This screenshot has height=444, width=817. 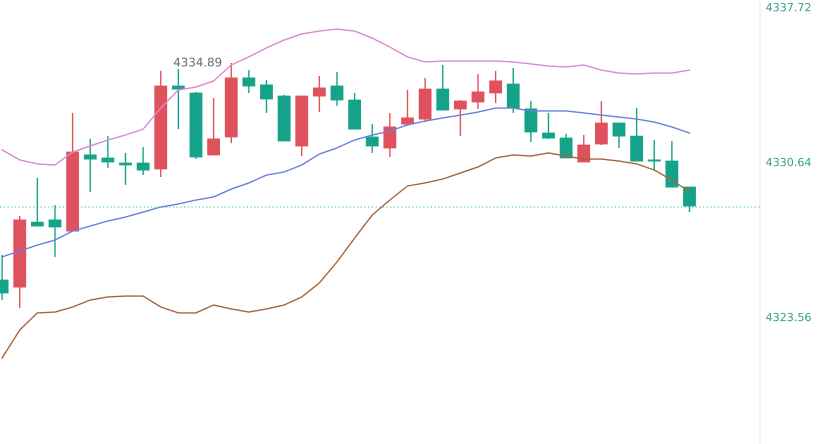 I want to click on annotation: 4334.89, so click(x=198, y=62).